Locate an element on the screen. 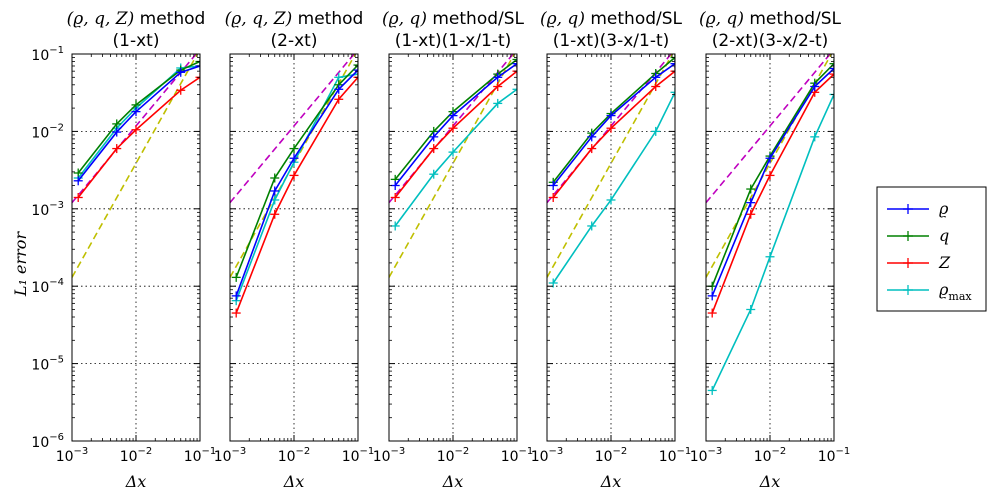 The image size is (997, 501). legend-item-rho: ϱ is located at coordinates (918, 208).